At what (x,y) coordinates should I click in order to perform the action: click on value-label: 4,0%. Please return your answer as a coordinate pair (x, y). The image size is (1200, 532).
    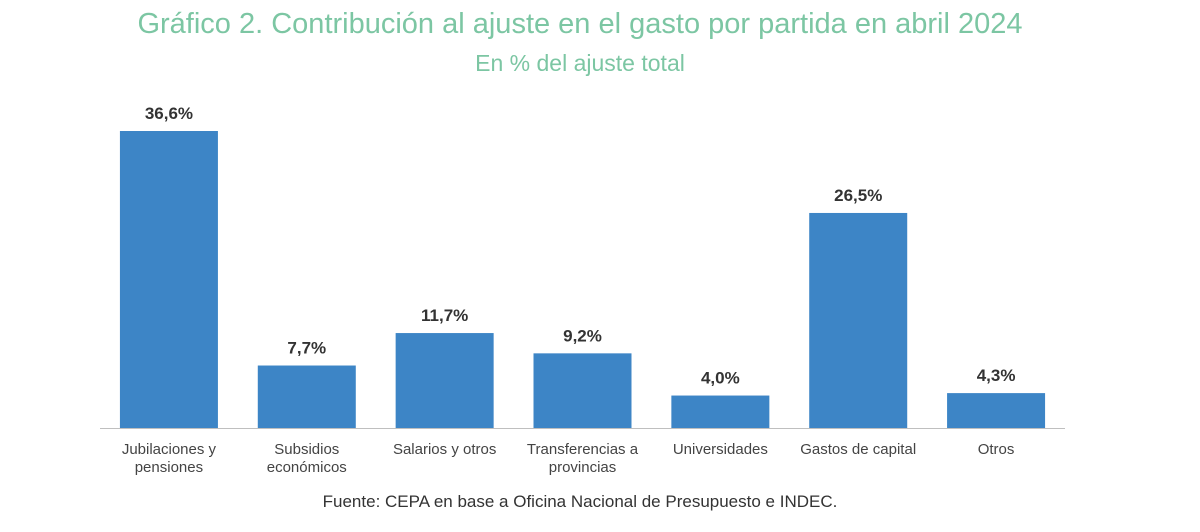
    Looking at the image, I should click on (720, 378).